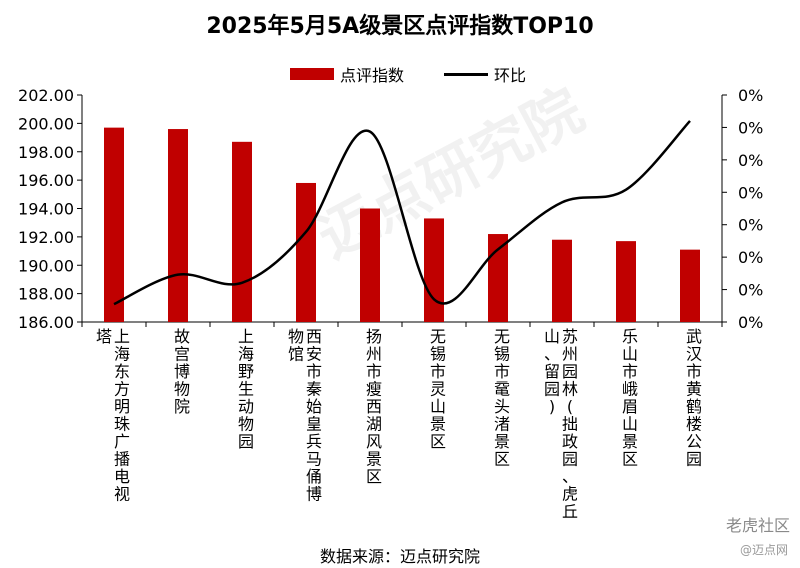  What do you see at coordinates (46, 180) in the screenshot?
I see `y-tick-label: 196.00` at bounding box center [46, 180].